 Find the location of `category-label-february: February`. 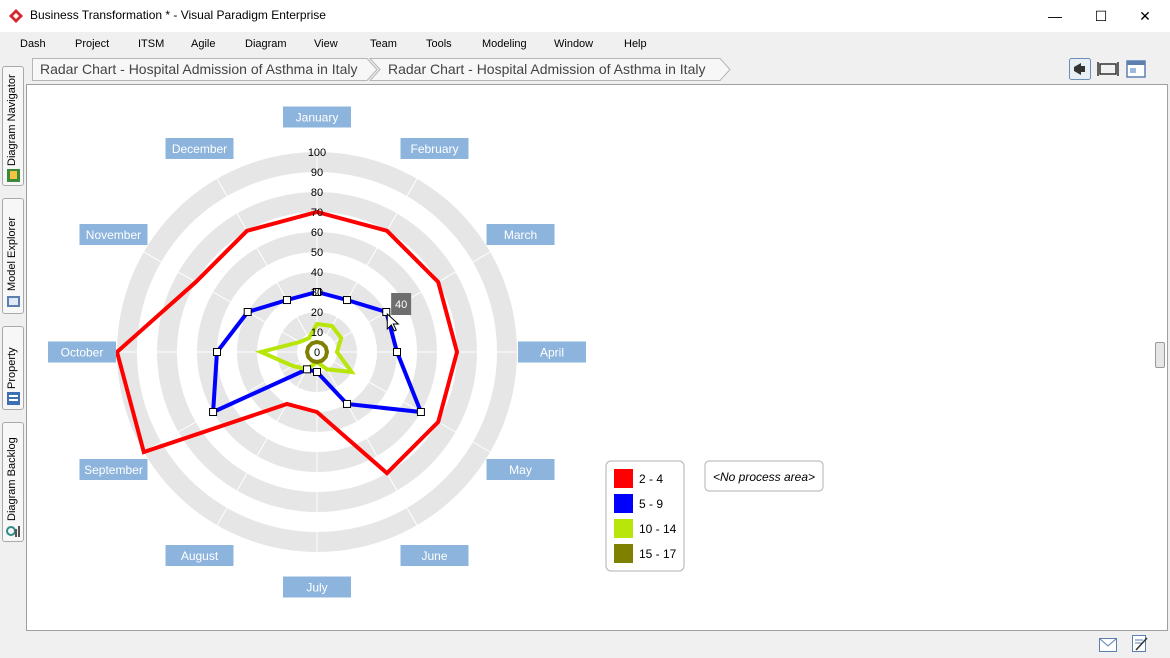

category-label-february: February is located at coordinates (434, 149).